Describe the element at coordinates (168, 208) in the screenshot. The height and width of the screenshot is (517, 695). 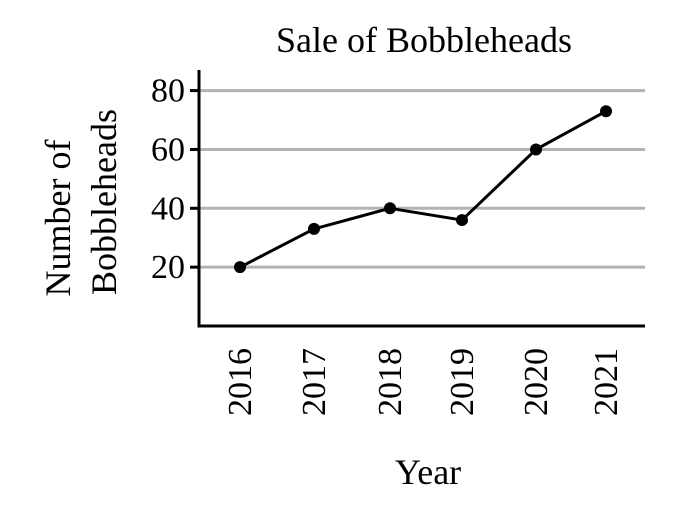
I see `y-tick-label: 40` at that location.